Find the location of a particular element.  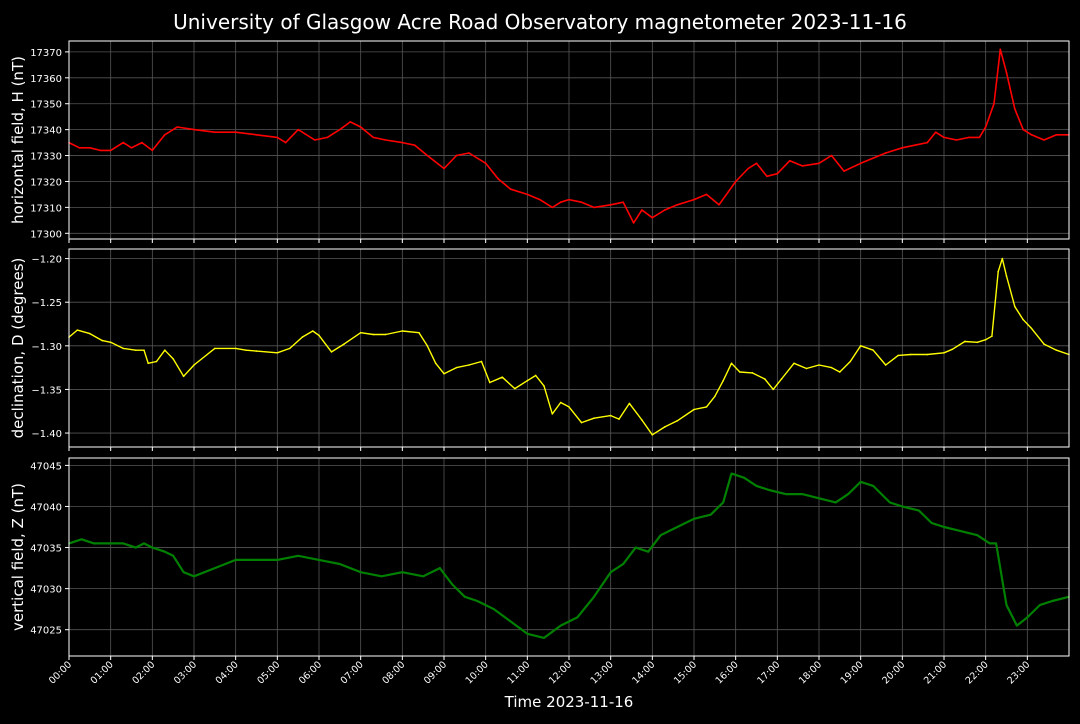

y-axis-label-z: vertical field, Z (nT) is located at coordinates (18, 557).